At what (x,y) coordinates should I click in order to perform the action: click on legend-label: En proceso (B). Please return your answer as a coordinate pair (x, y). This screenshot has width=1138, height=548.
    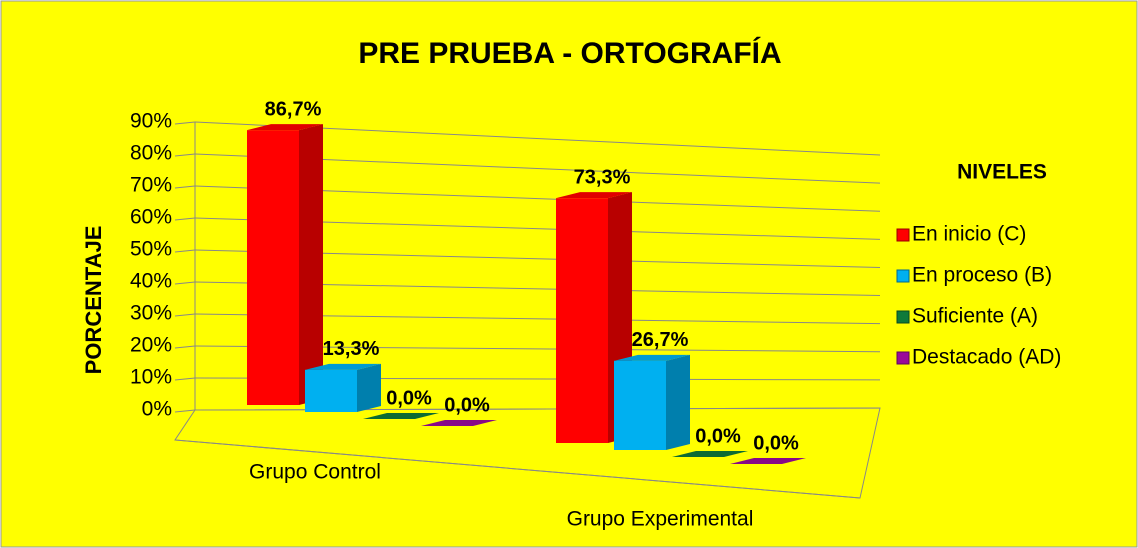
    Looking at the image, I should click on (982, 275).